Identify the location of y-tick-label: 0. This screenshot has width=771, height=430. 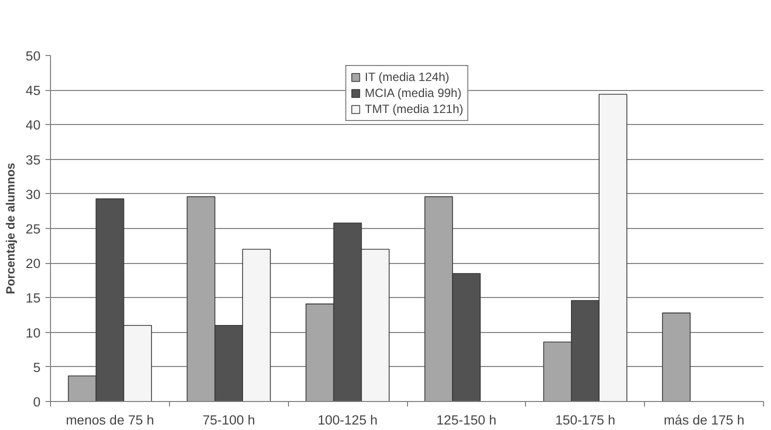
(37, 402).